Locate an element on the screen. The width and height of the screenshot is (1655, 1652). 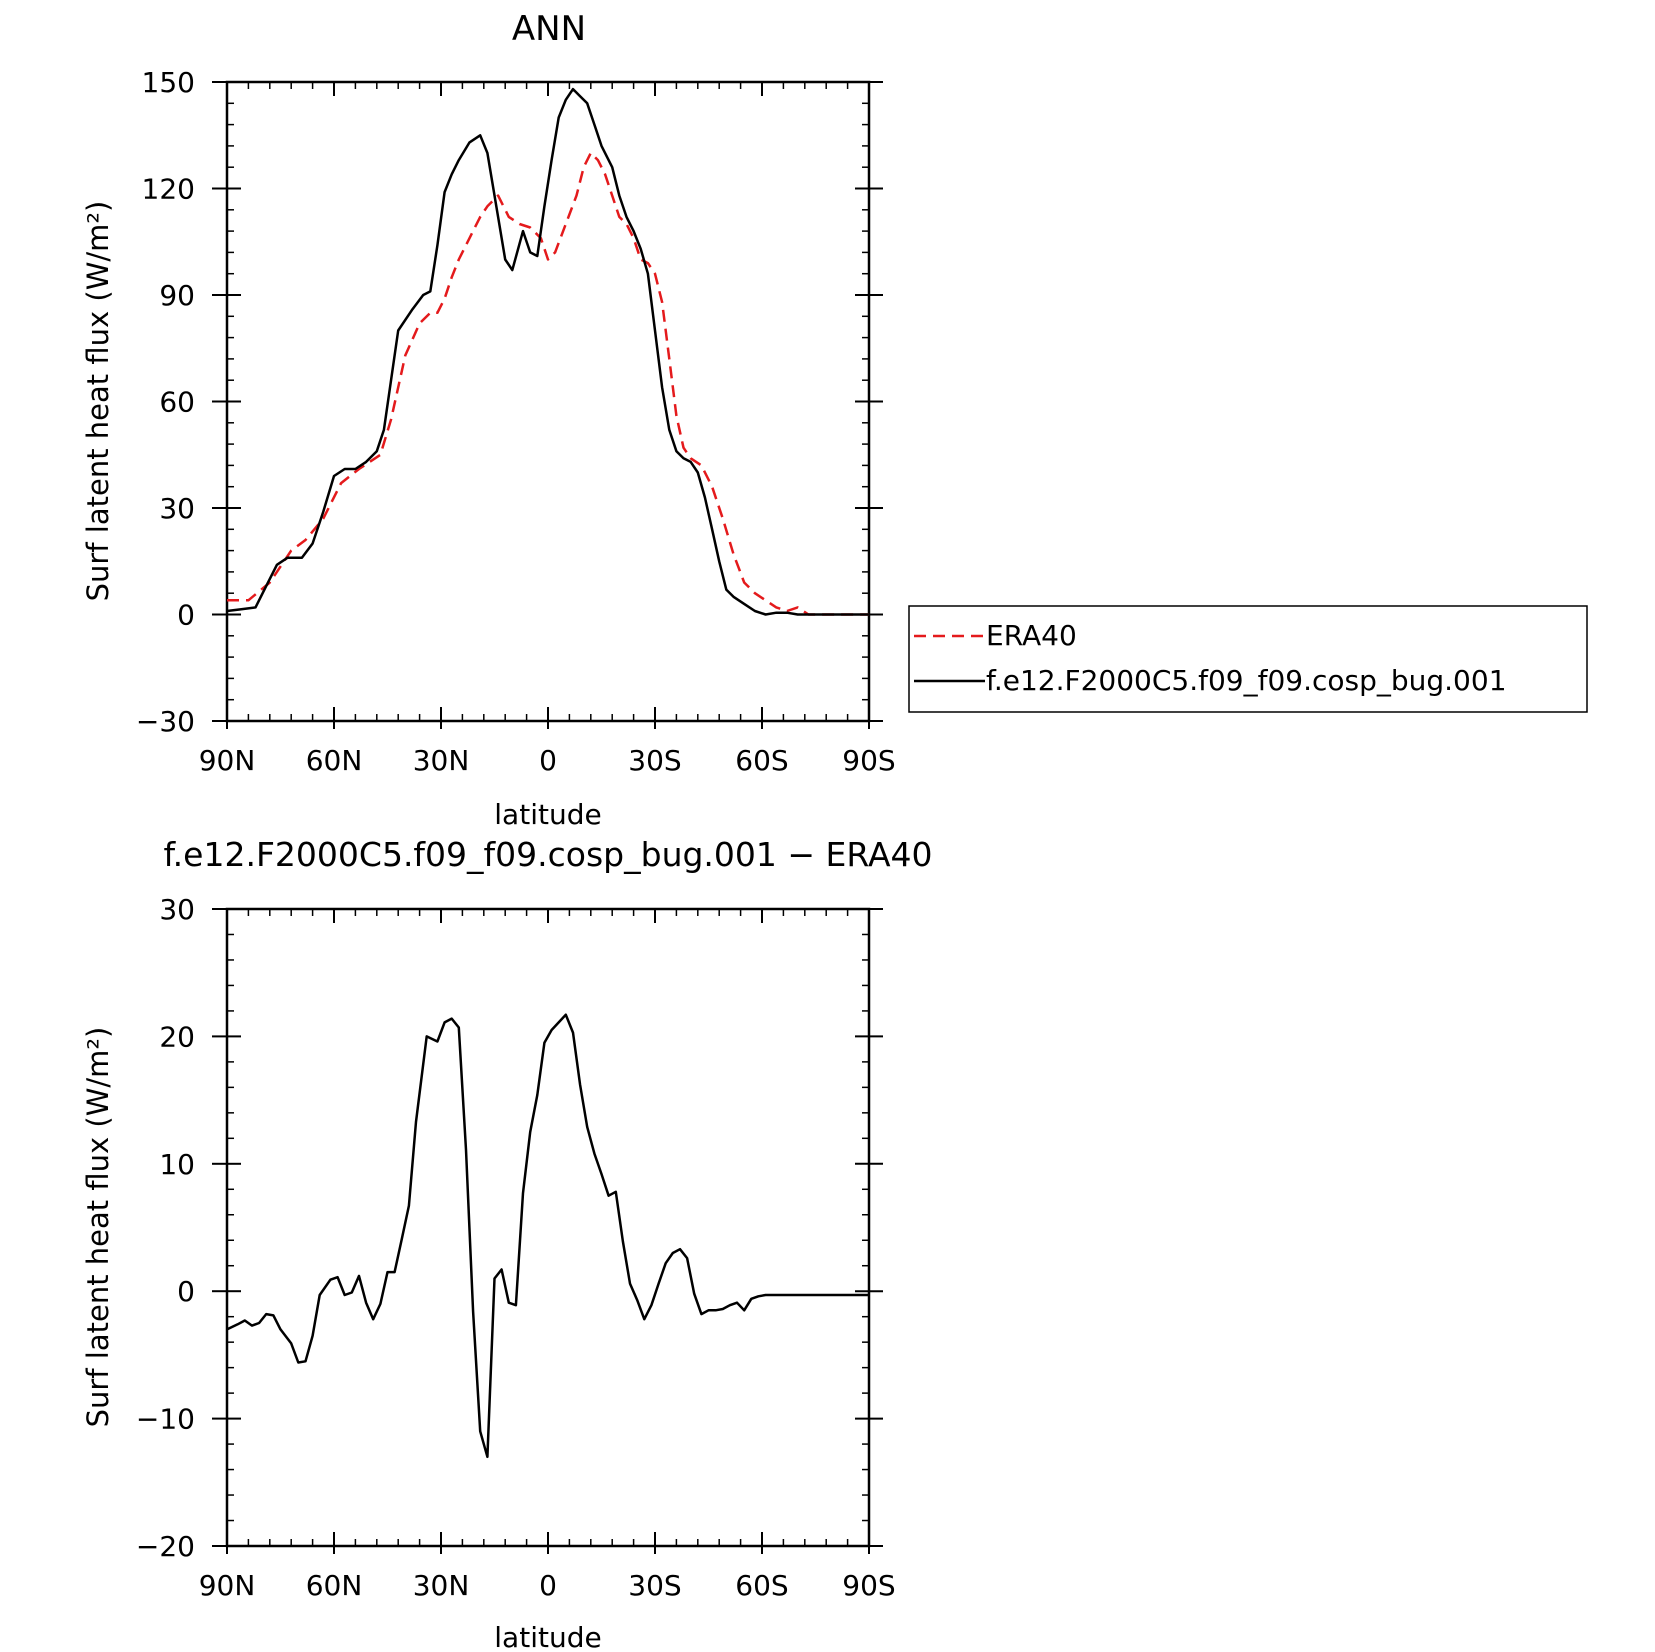
legend: ERA40 f.e12.F2000C5.f09_f09.cosp_bug.001 is located at coordinates (1248, 659).